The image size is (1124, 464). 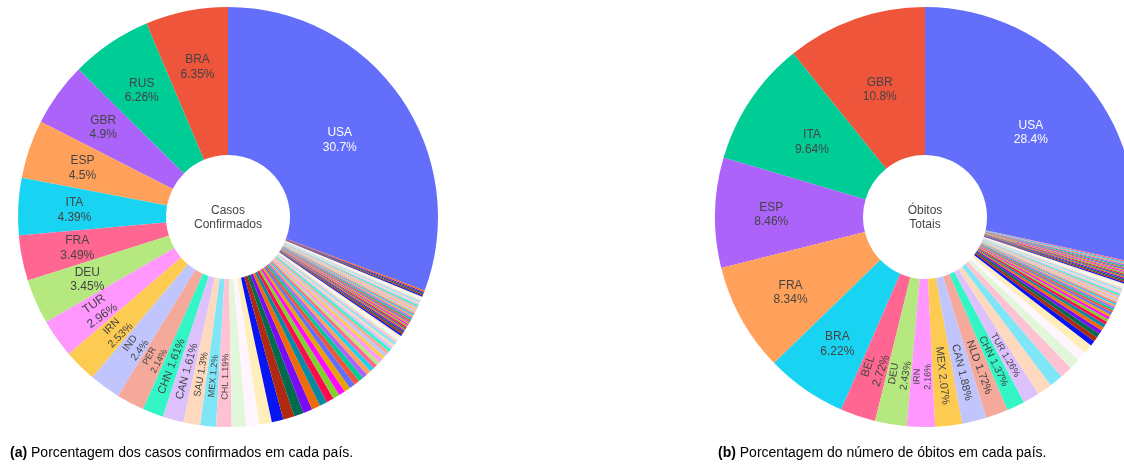 I want to click on slice-label: SAU, so click(x=198, y=386).